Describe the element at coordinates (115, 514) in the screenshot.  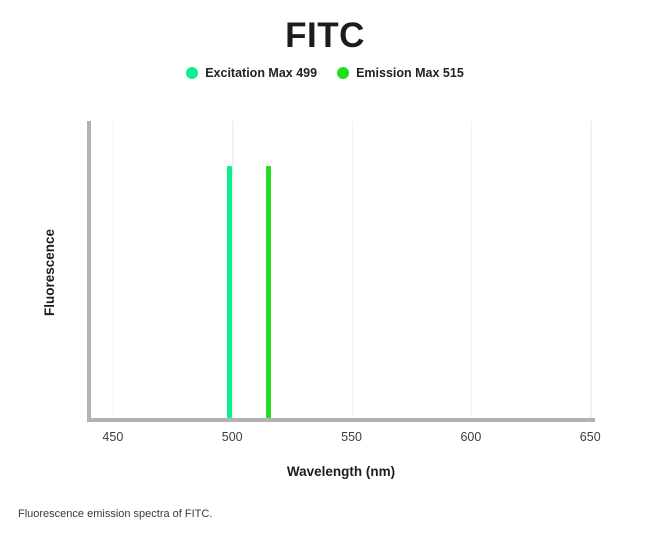
I see `figure-caption: Fluorescence emission spectra of FITC.` at that location.